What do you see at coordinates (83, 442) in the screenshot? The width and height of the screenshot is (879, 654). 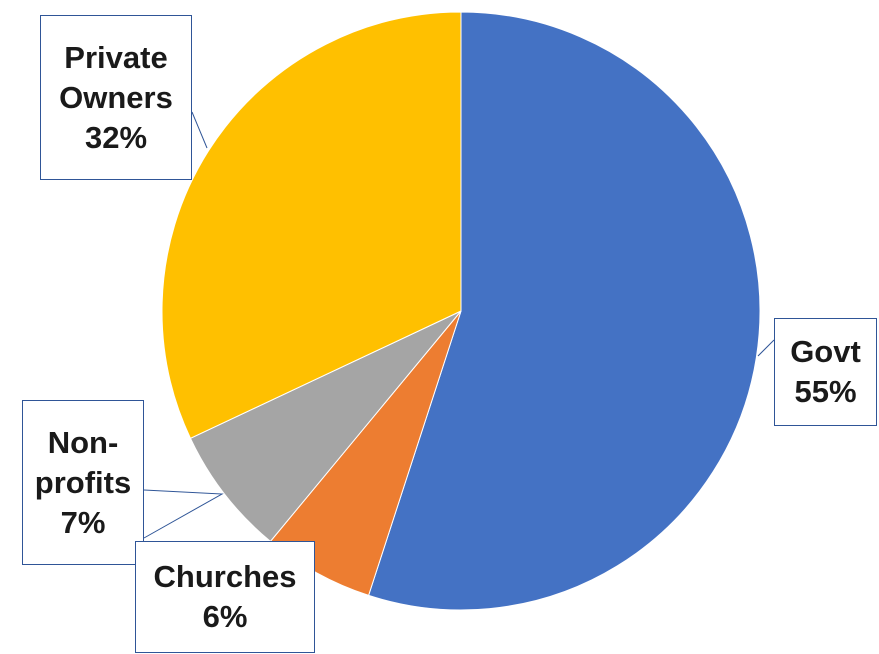 I see `data-label-non-profits-line1: Non-` at bounding box center [83, 442].